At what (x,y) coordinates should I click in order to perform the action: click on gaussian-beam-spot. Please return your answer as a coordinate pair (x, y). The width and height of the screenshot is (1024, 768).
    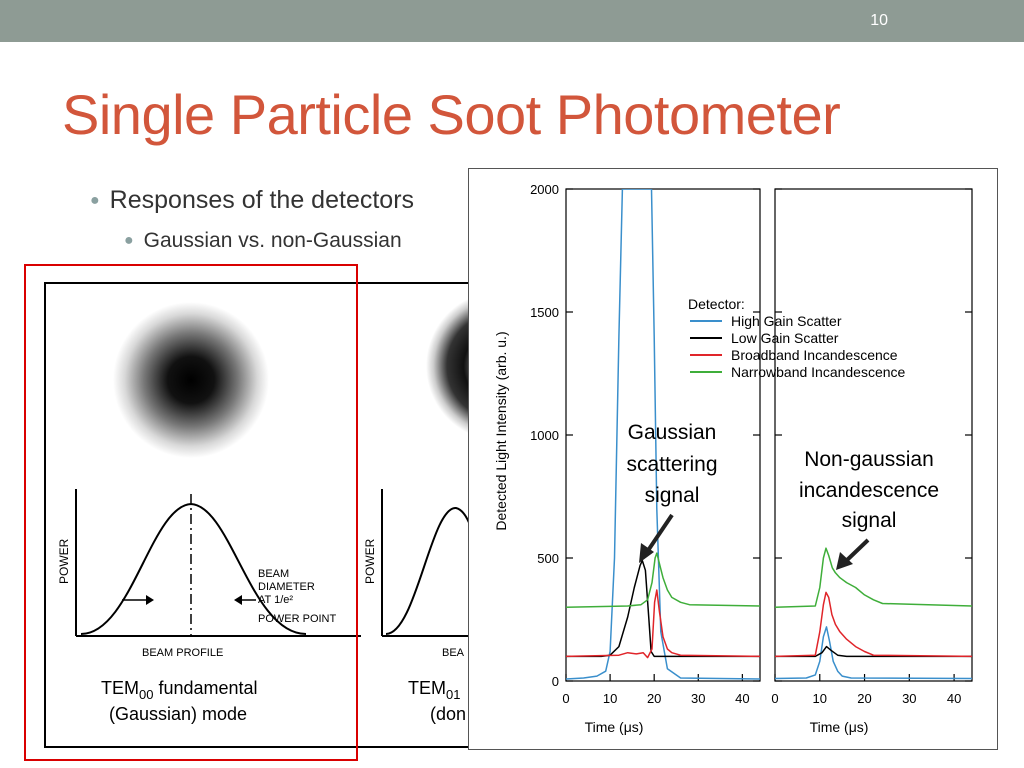
    Looking at the image, I should click on (191, 380).